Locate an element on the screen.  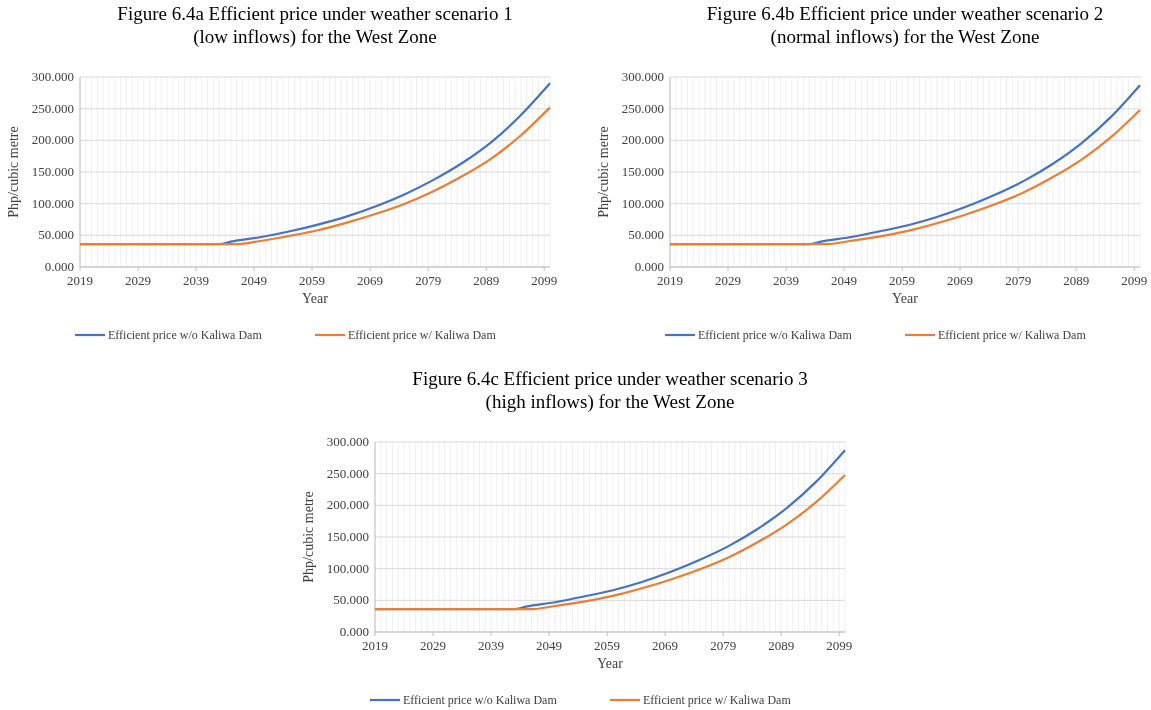
chart-title: Figure 6.4b Efficient price under weather scenario 2 (normal inflows) for the West Zone is located at coordinates (905, 25).